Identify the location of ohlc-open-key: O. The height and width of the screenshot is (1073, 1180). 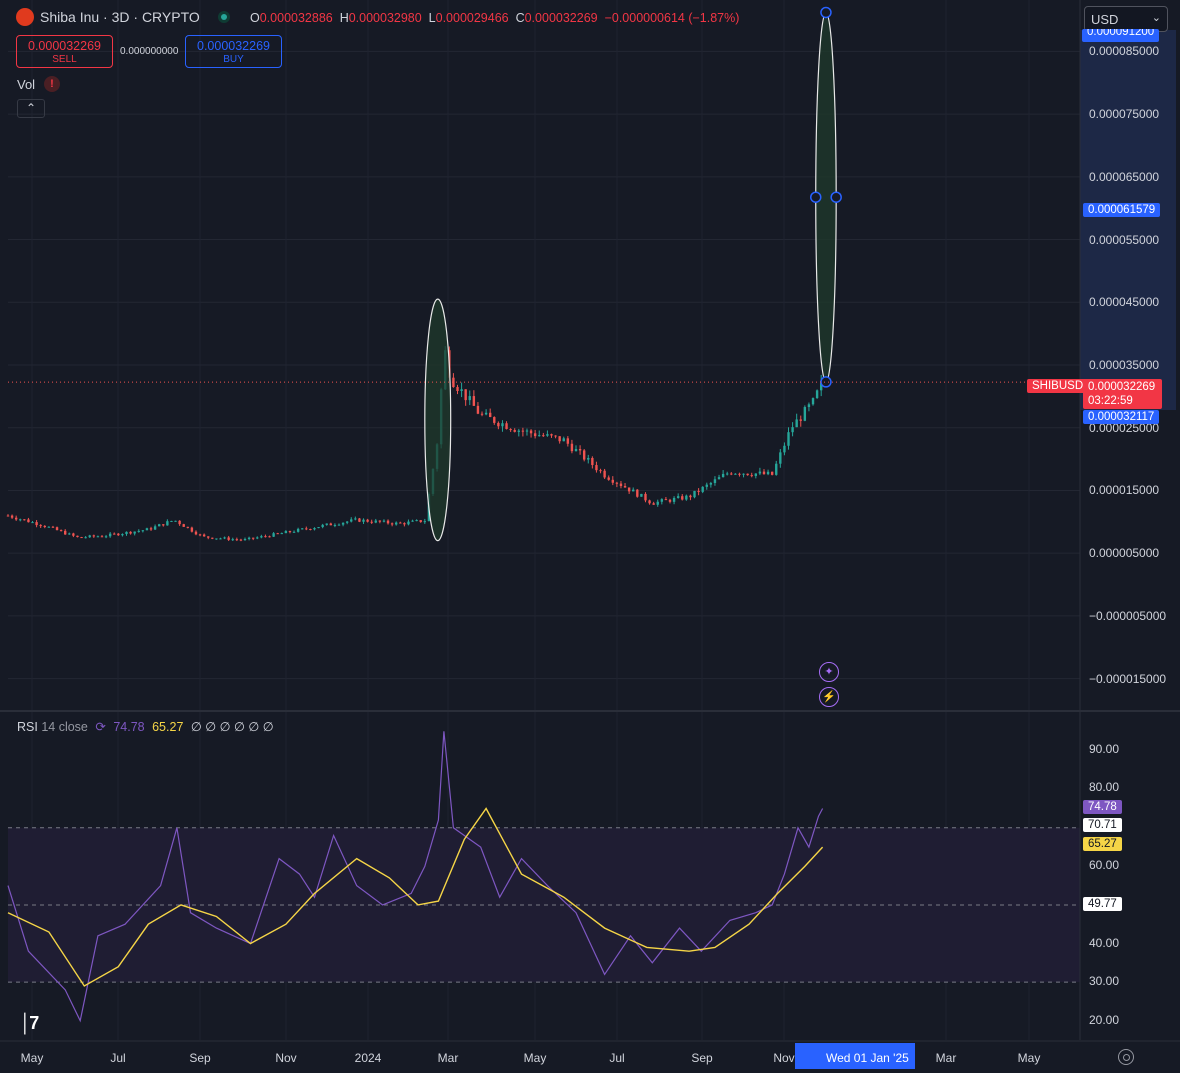
(255, 18).